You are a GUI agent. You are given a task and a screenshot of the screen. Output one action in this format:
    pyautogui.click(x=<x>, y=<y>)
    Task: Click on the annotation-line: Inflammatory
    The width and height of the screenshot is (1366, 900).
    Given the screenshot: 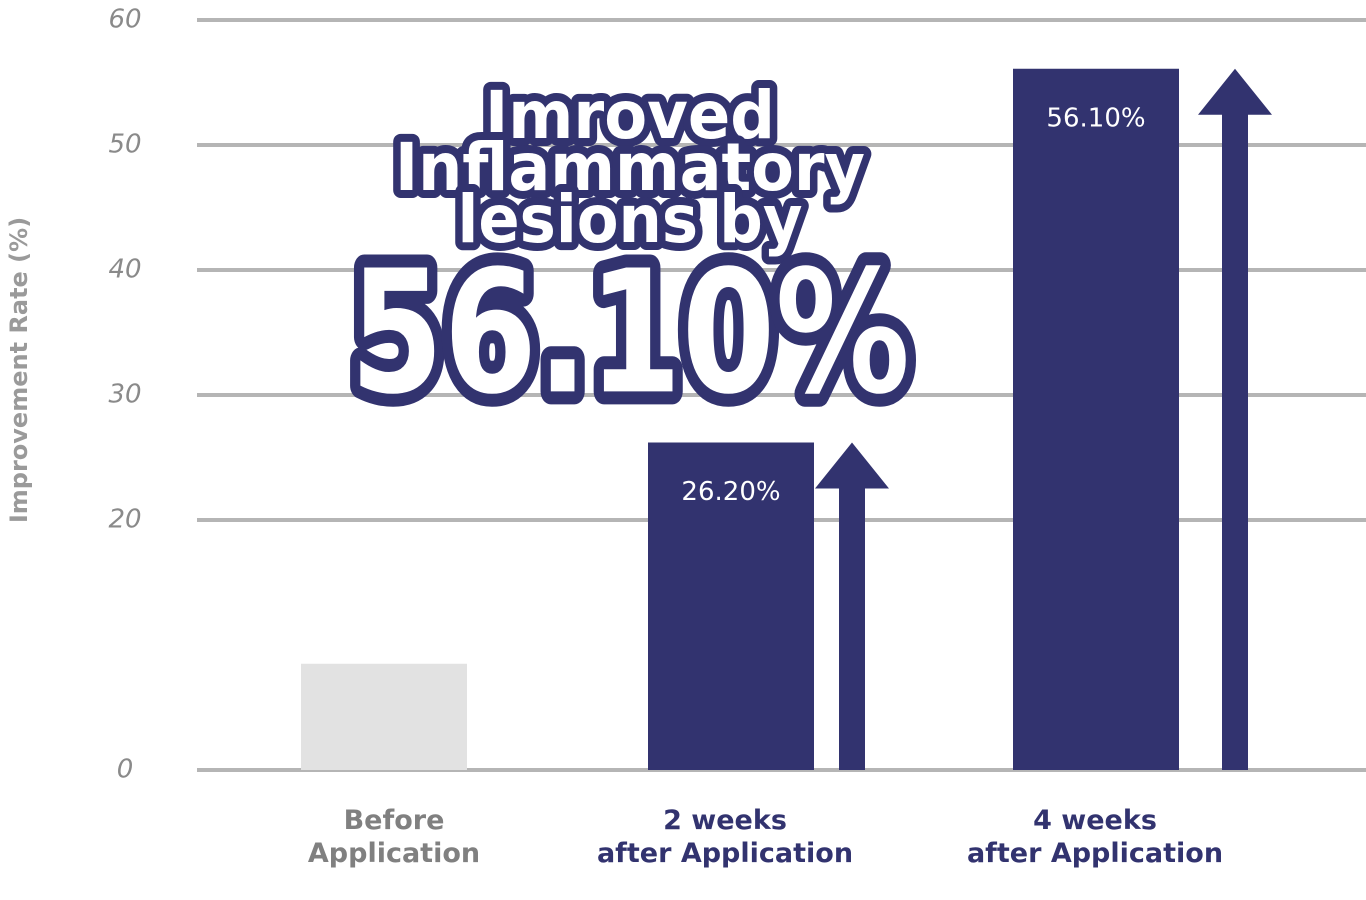 What is the action you would take?
    pyautogui.click(x=630, y=167)
    